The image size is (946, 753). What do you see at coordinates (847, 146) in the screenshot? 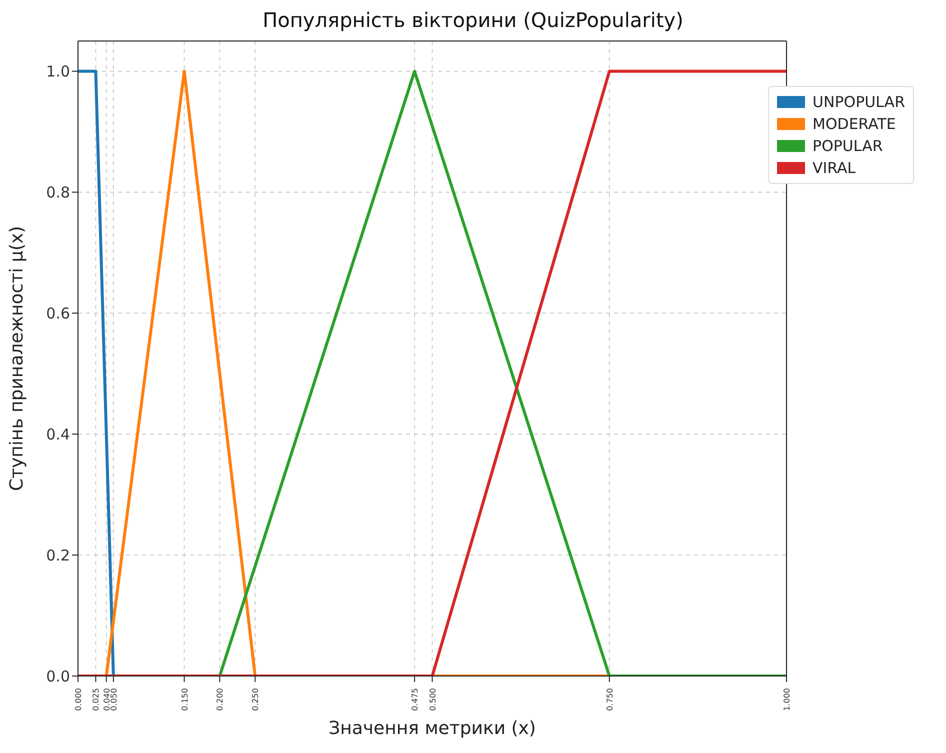
I see `legend-label: POPULAR` at bounding box center [847, 146].